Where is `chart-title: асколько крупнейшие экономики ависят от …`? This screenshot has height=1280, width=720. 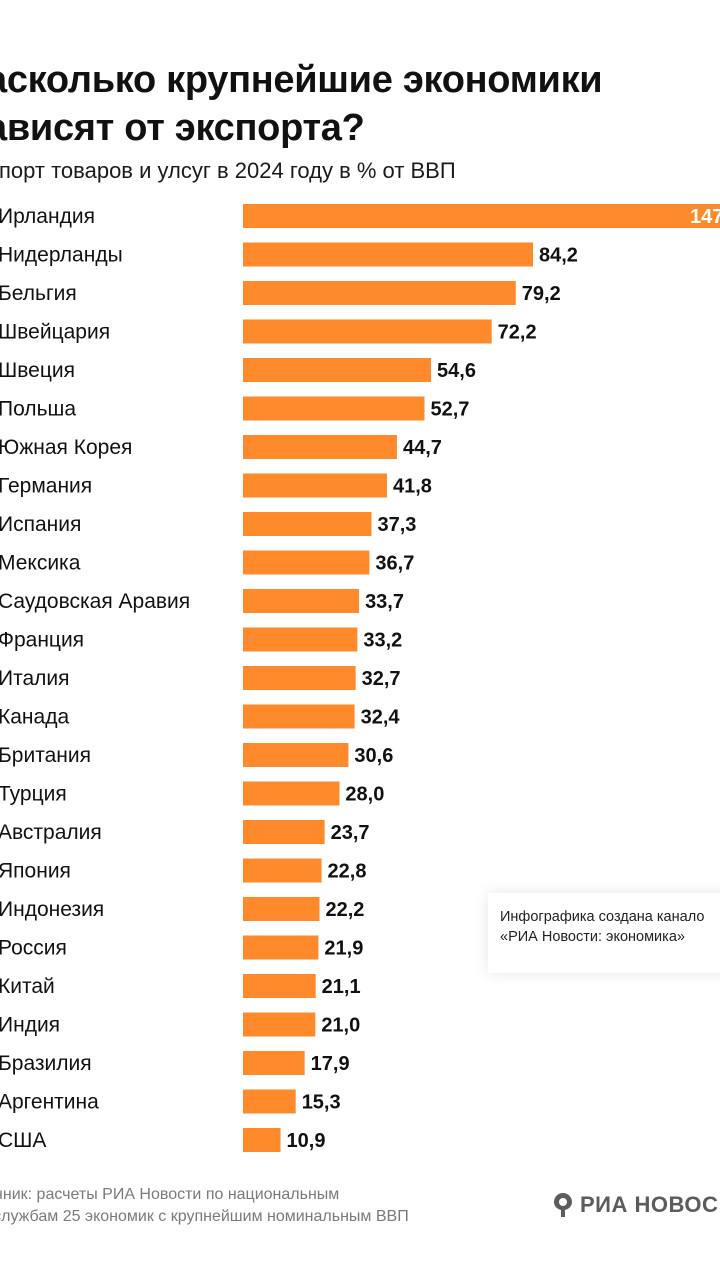
chart-title: асколько крупнейшие экономики ависят от … is located at coordinates (360, 104).